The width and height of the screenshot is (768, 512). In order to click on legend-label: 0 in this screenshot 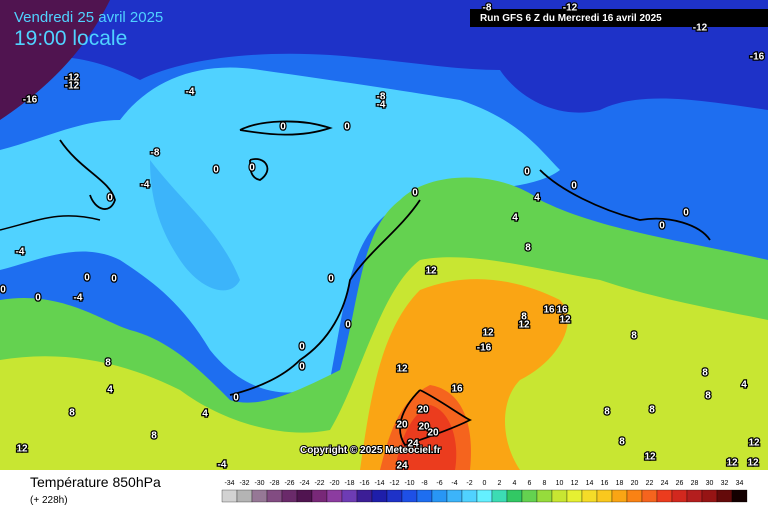, I will do `click(485, 483)`.